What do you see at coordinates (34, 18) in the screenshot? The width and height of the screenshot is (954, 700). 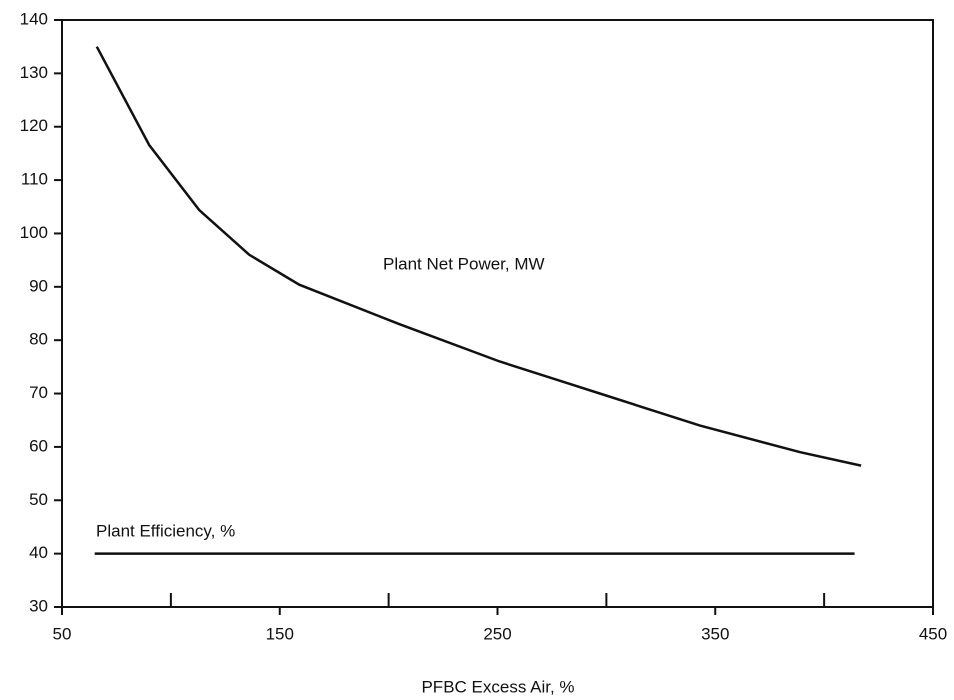 I see `y-tick-label: 140` at bounding box center [34, 18].